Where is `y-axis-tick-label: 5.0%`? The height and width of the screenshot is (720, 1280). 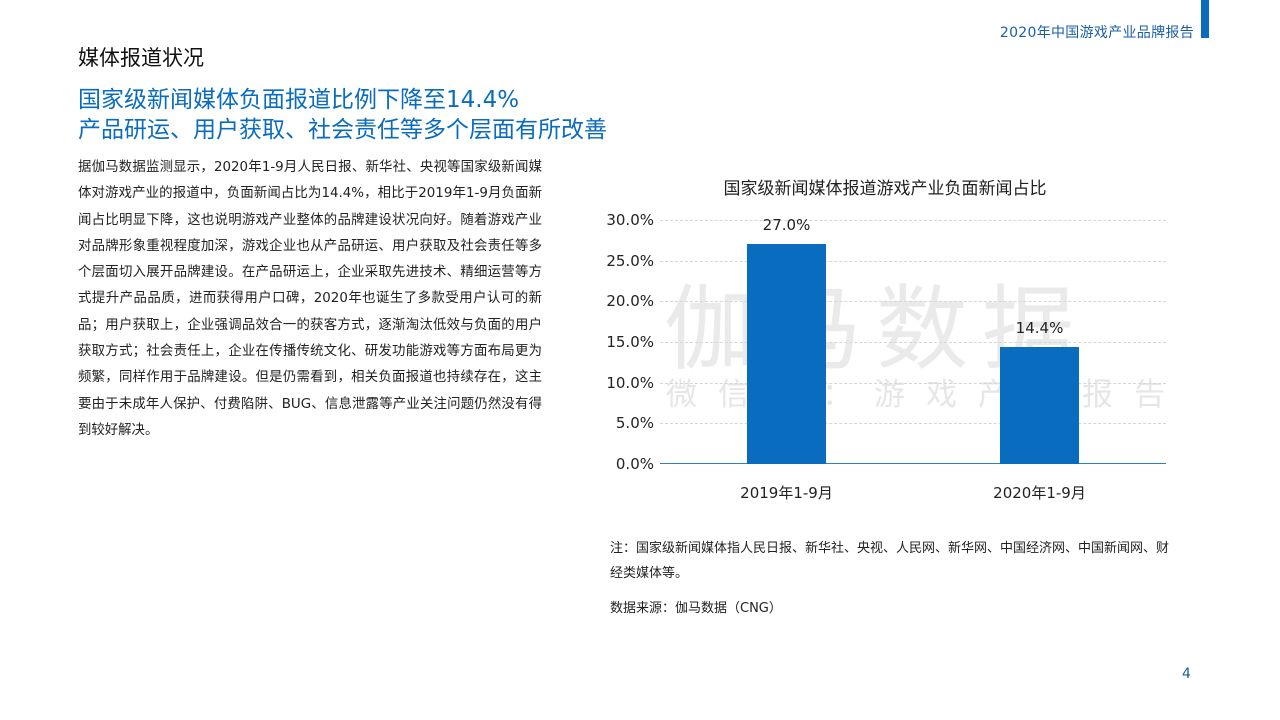
y-axis-tick-label: 5.0% is located at coordinates (634, 423).